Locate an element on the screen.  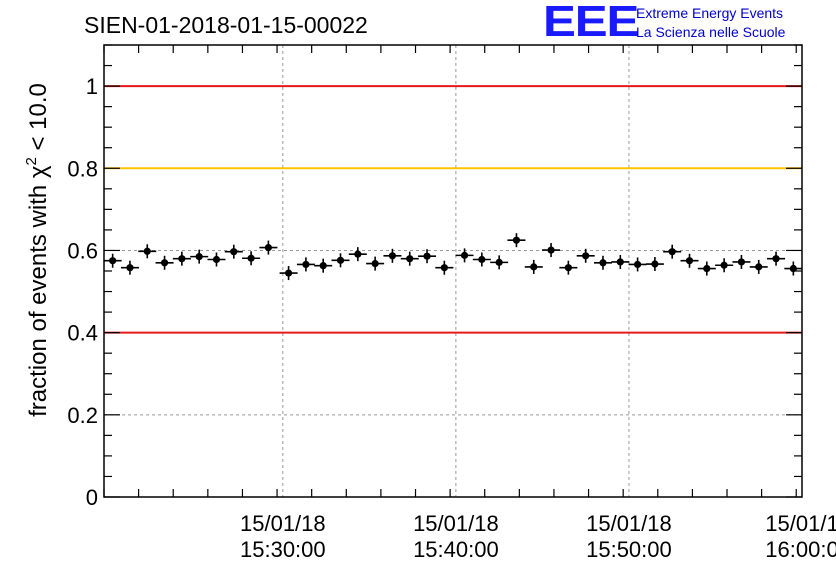
y-tick-label: 0.2 is located at coordinates (82, 415).